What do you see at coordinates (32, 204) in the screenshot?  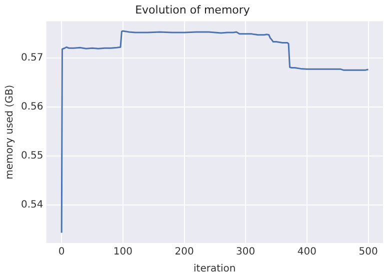 I see `y-tick-label: 0.54` at bounding box center [32, 204].